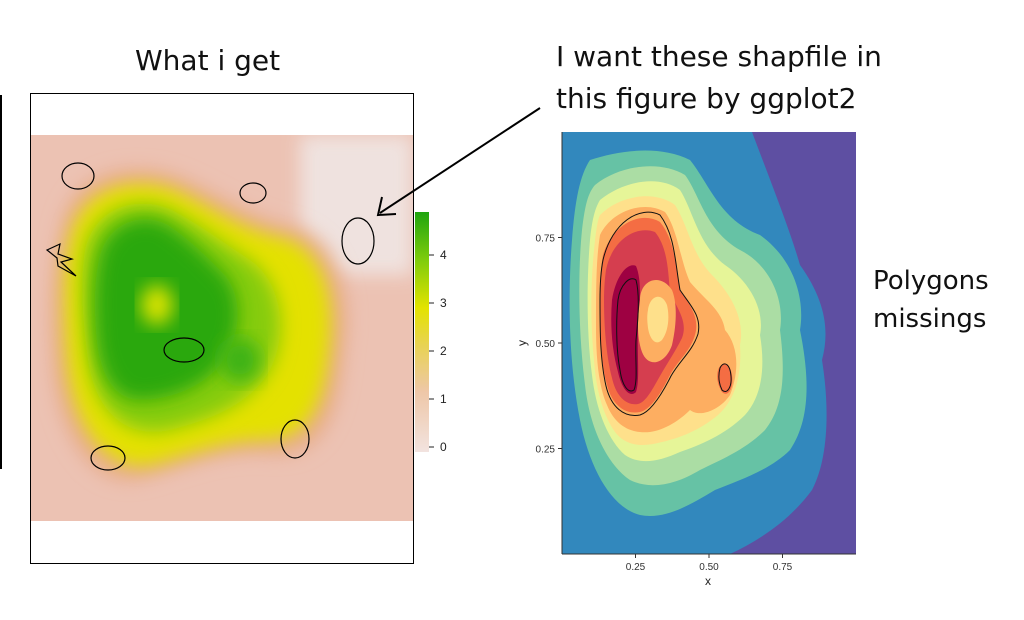 This screenshot has width=1024, height=620. I want to click on legend-tick-label: 2, so click(443, 351).